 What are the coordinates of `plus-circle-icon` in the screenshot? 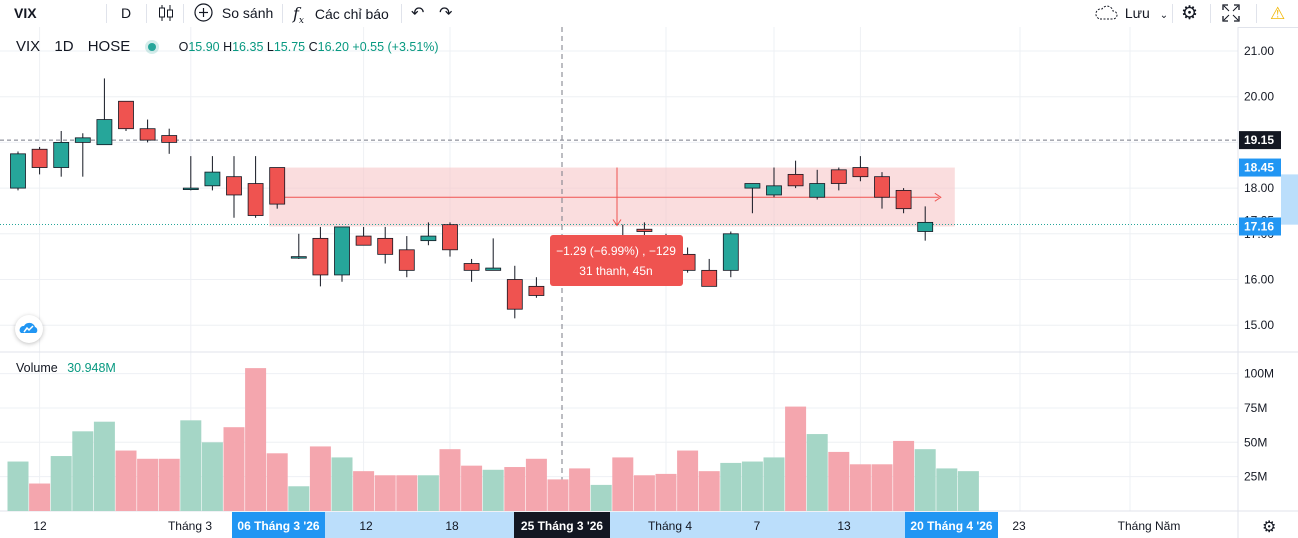 It's located at (203, 12).